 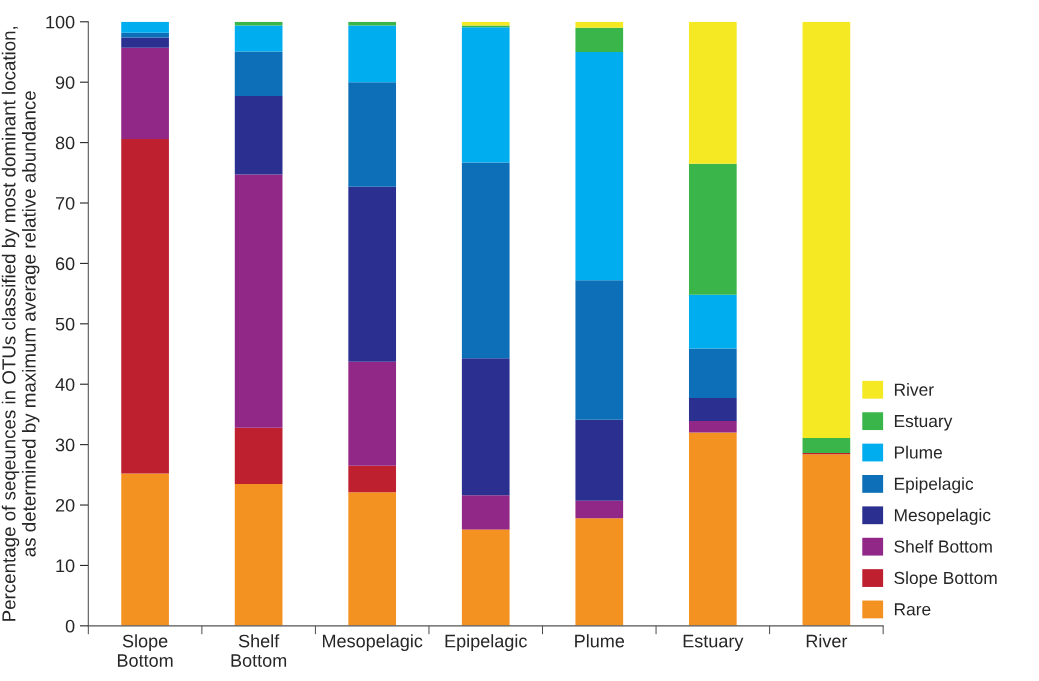 What do you see at coordinates (70, 626) in the screenshot?
I see `y-tick-label: 0` at bounding box center [70, 626].